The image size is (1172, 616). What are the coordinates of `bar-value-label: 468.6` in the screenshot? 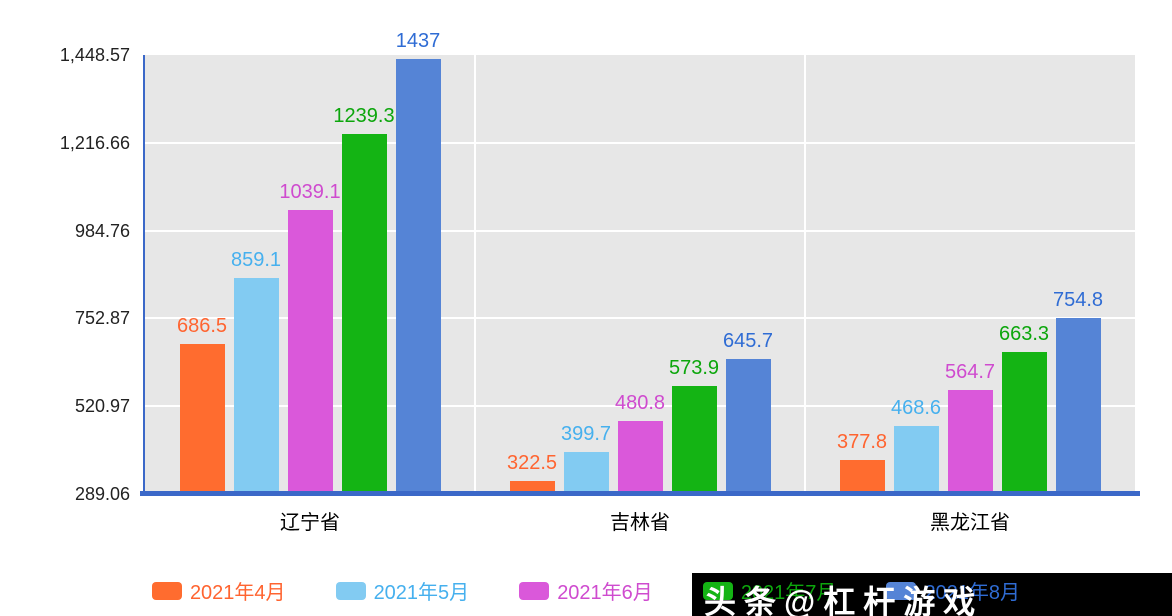 It's located at (916, 408).